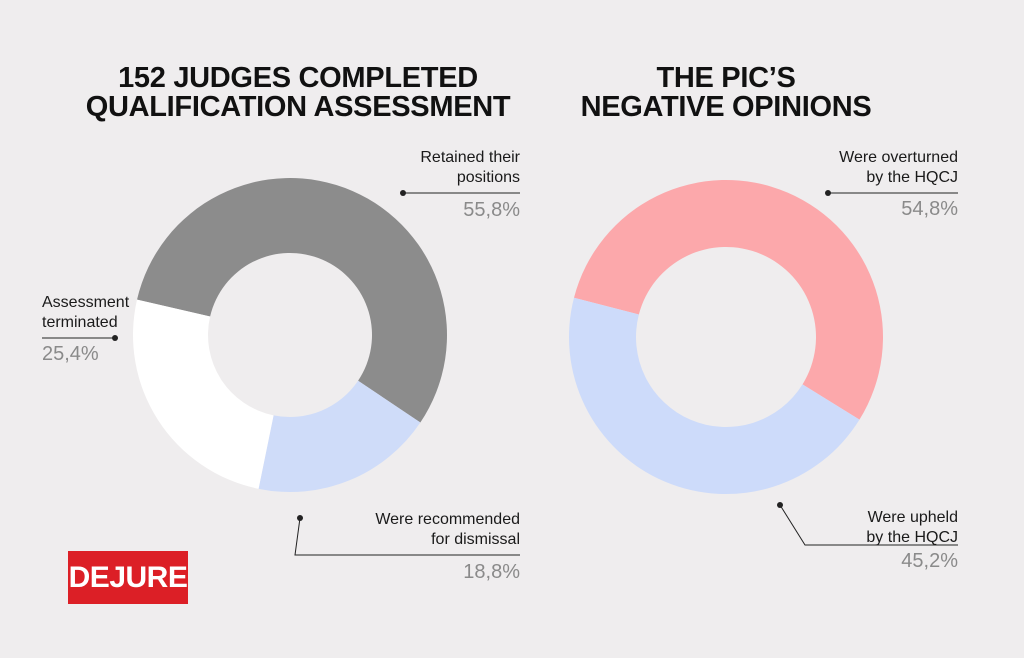  I want to click on value-label: 25,4%, so click(70, 354).